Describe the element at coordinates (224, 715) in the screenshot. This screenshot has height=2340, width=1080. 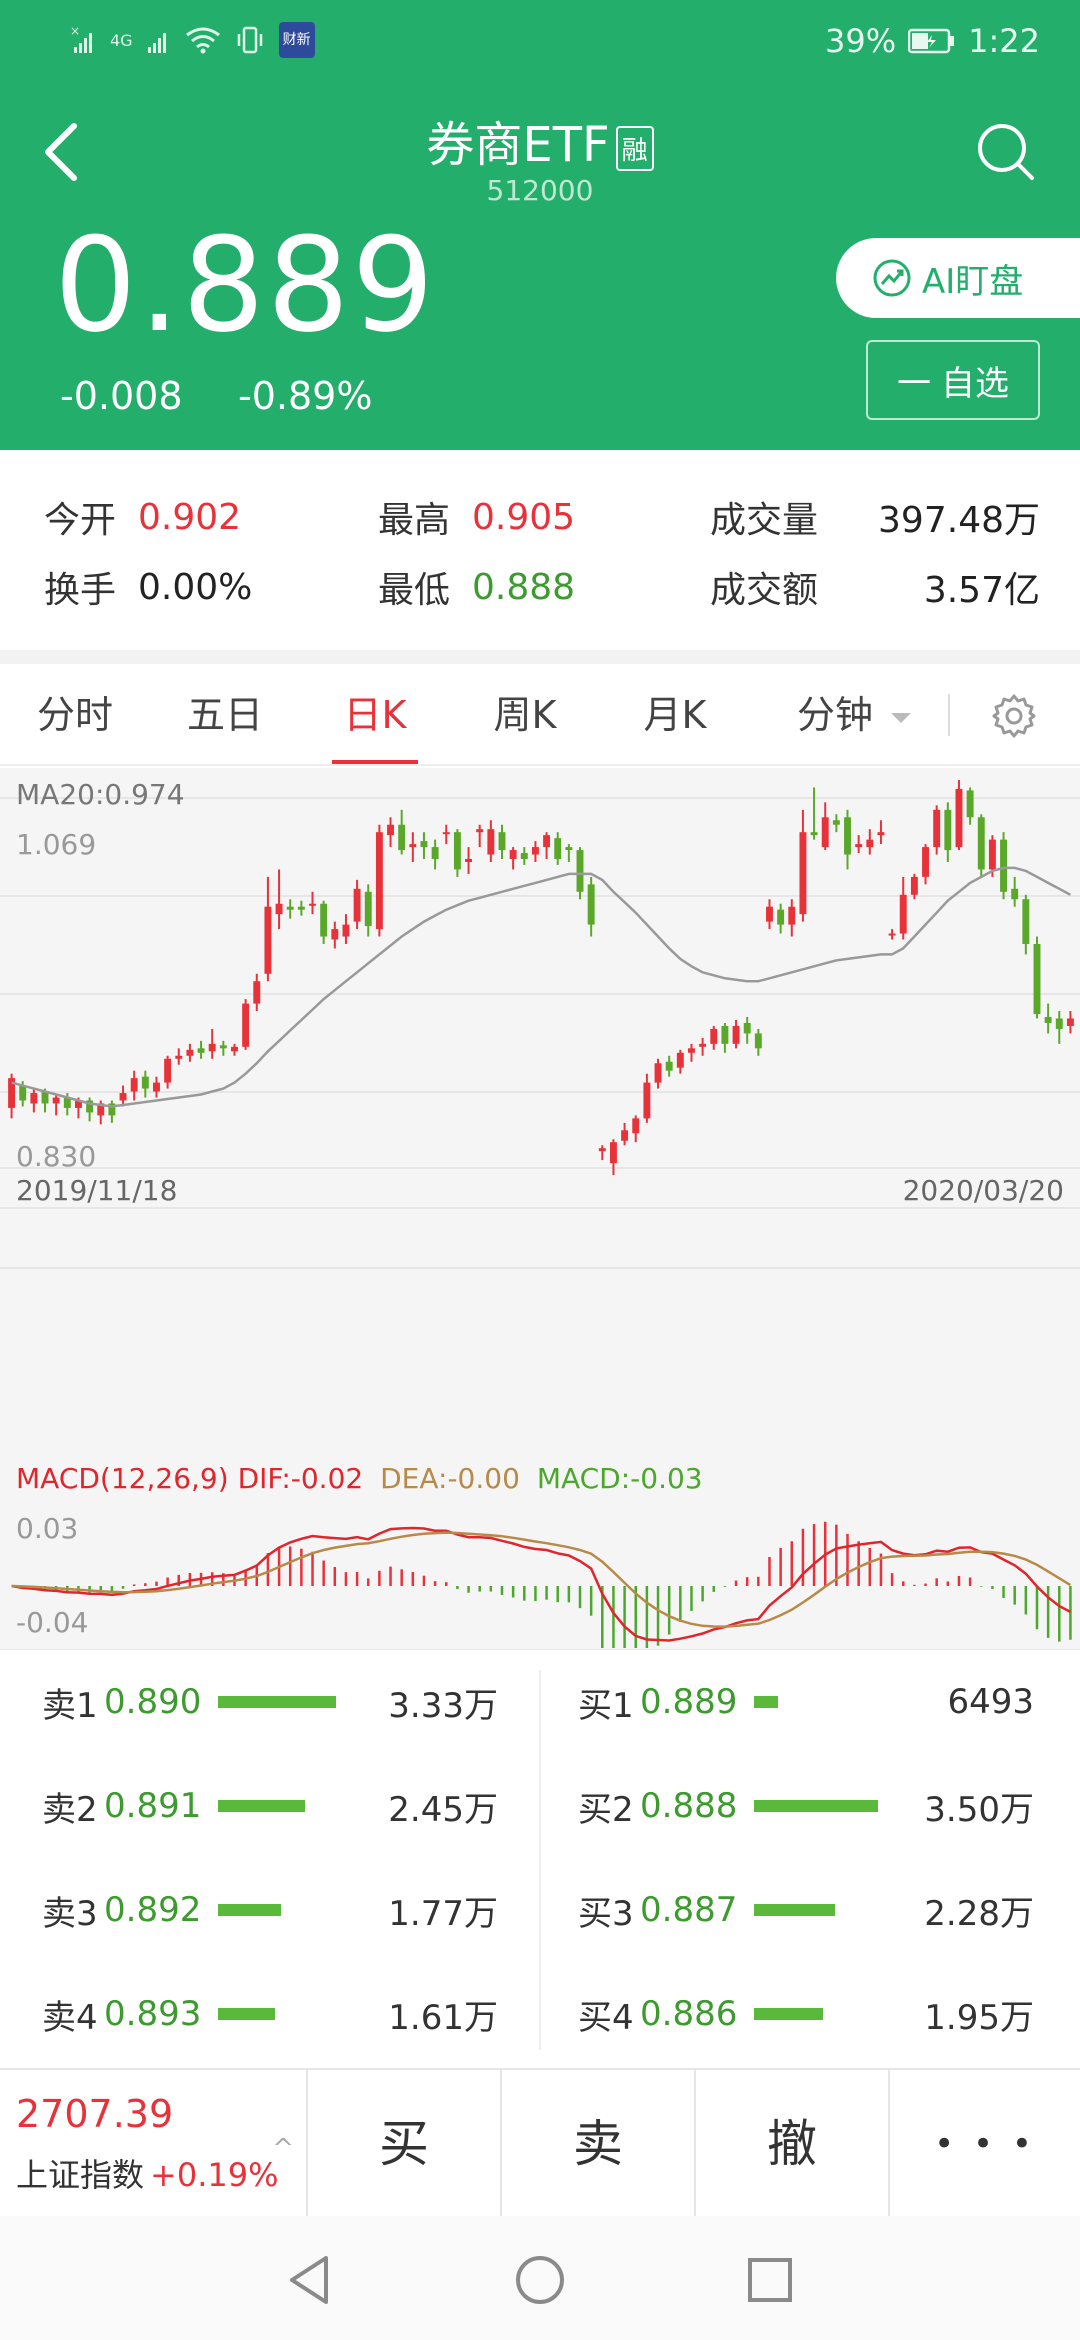
I see `tab-five-day: 五日` at that location.